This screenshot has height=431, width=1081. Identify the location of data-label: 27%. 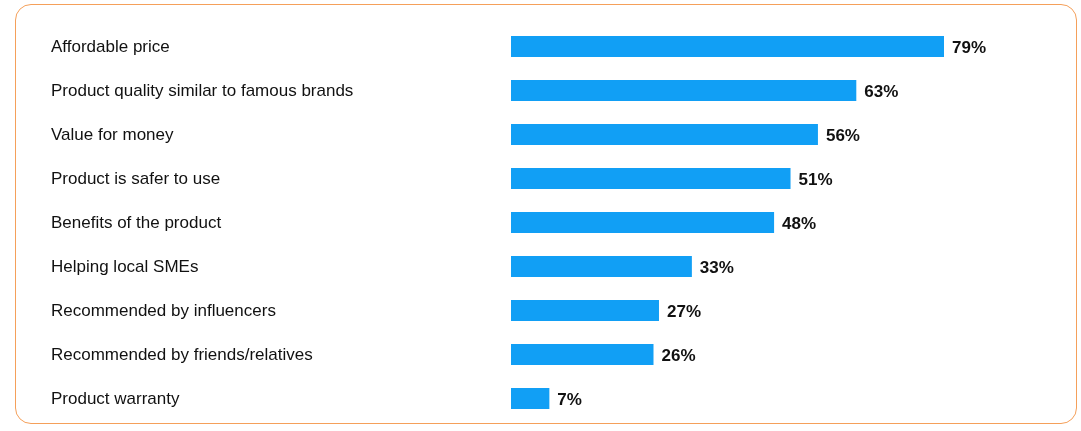
(684, 311).